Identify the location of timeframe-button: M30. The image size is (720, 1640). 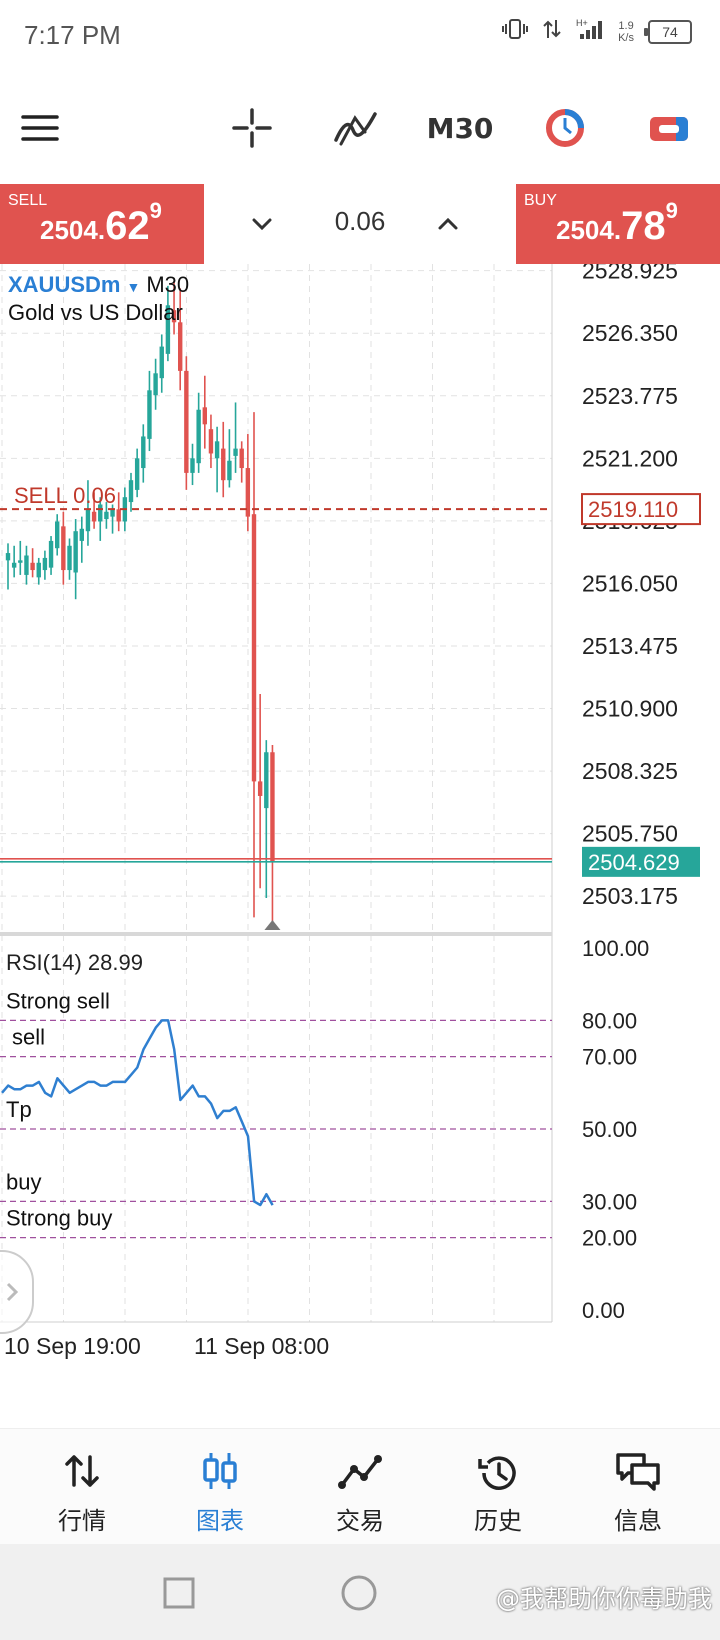
(460, 128).